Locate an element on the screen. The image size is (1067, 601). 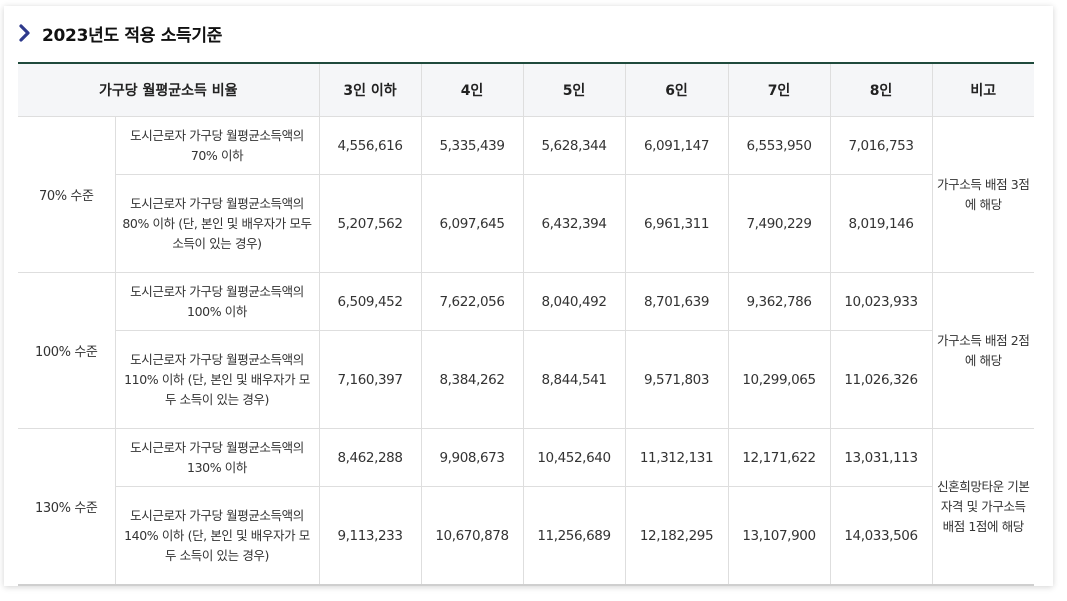
col-header-7: 7인 is located at coordinates (779, 89).